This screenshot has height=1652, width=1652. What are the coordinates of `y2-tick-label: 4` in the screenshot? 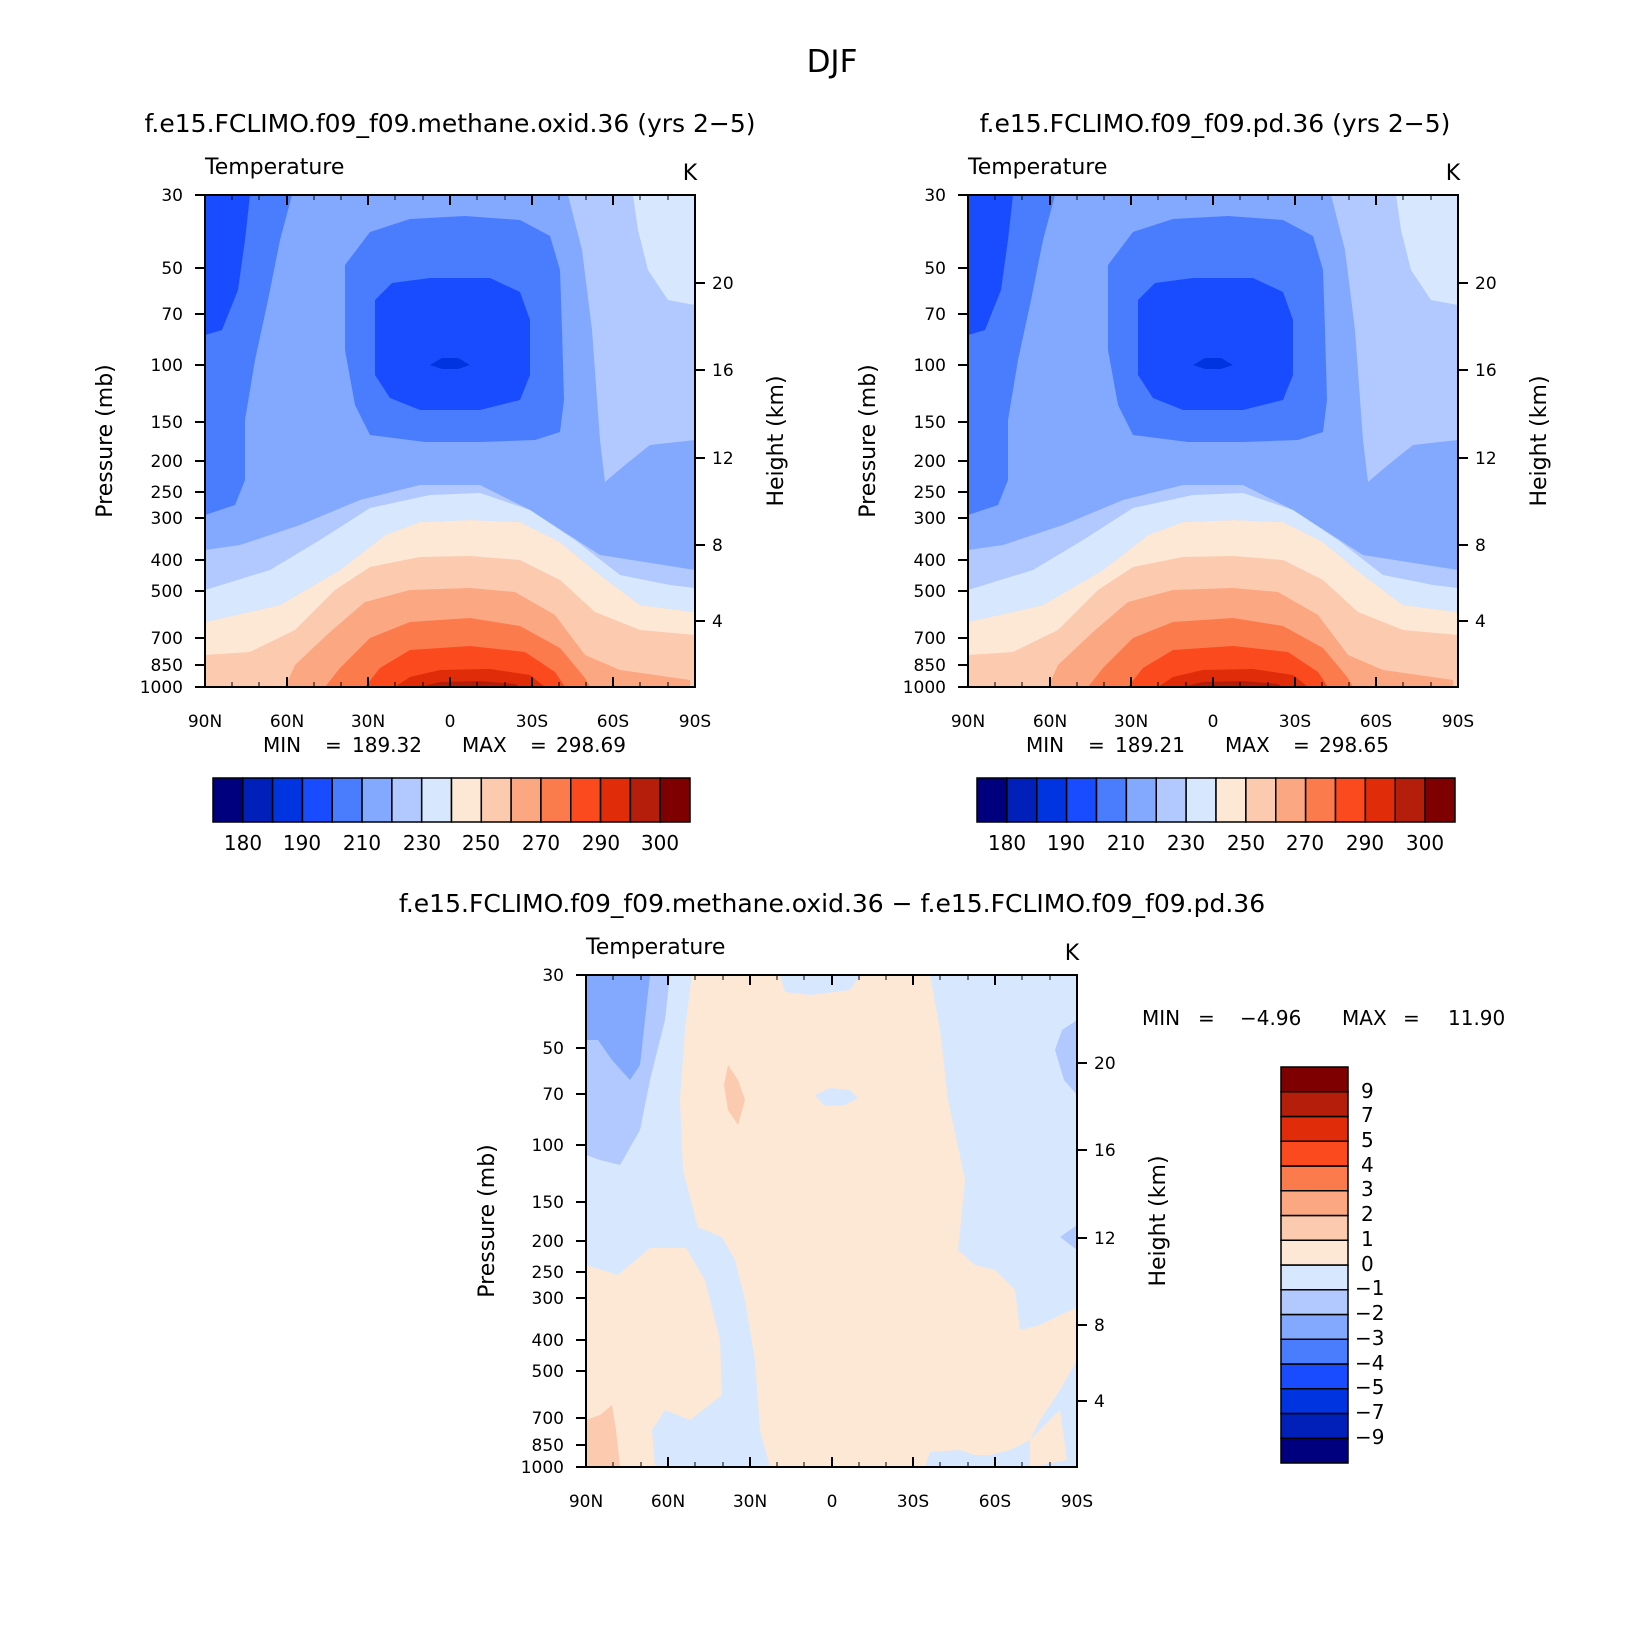 It's located at (717, 622).